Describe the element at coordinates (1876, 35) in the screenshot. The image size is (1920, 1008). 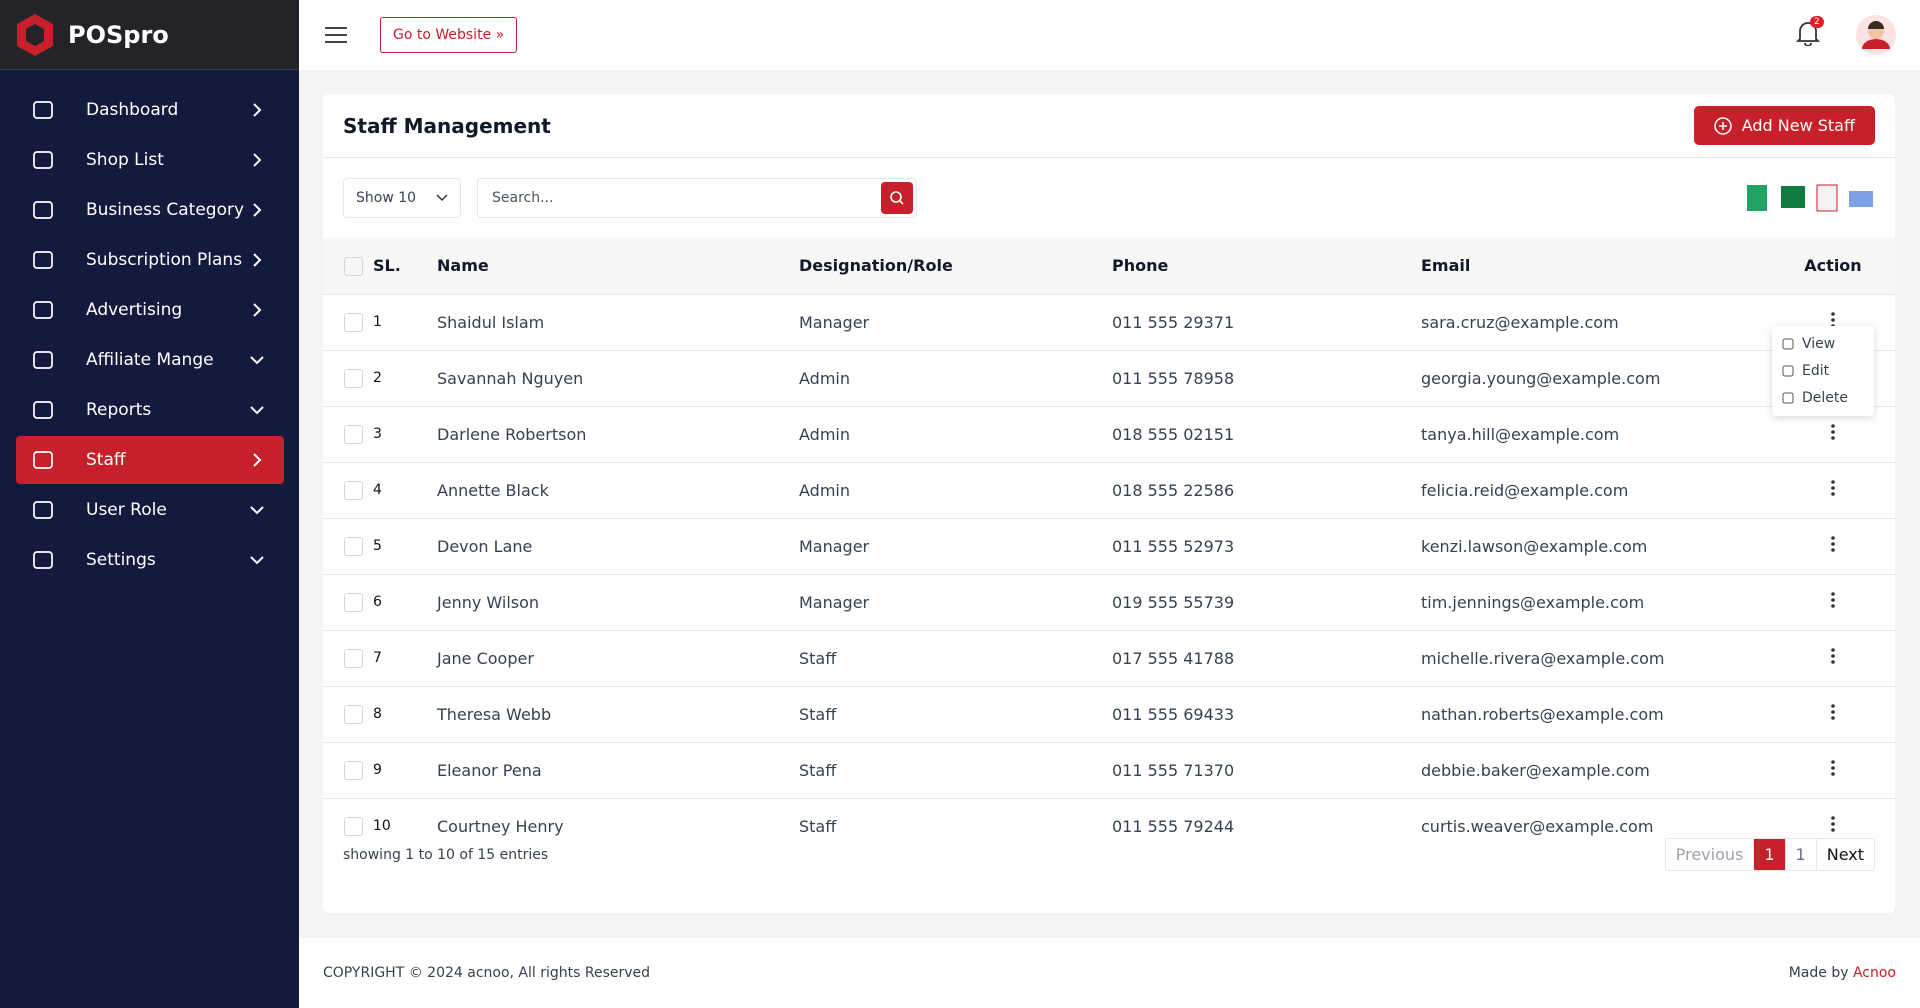
I see `avatar` at that location.